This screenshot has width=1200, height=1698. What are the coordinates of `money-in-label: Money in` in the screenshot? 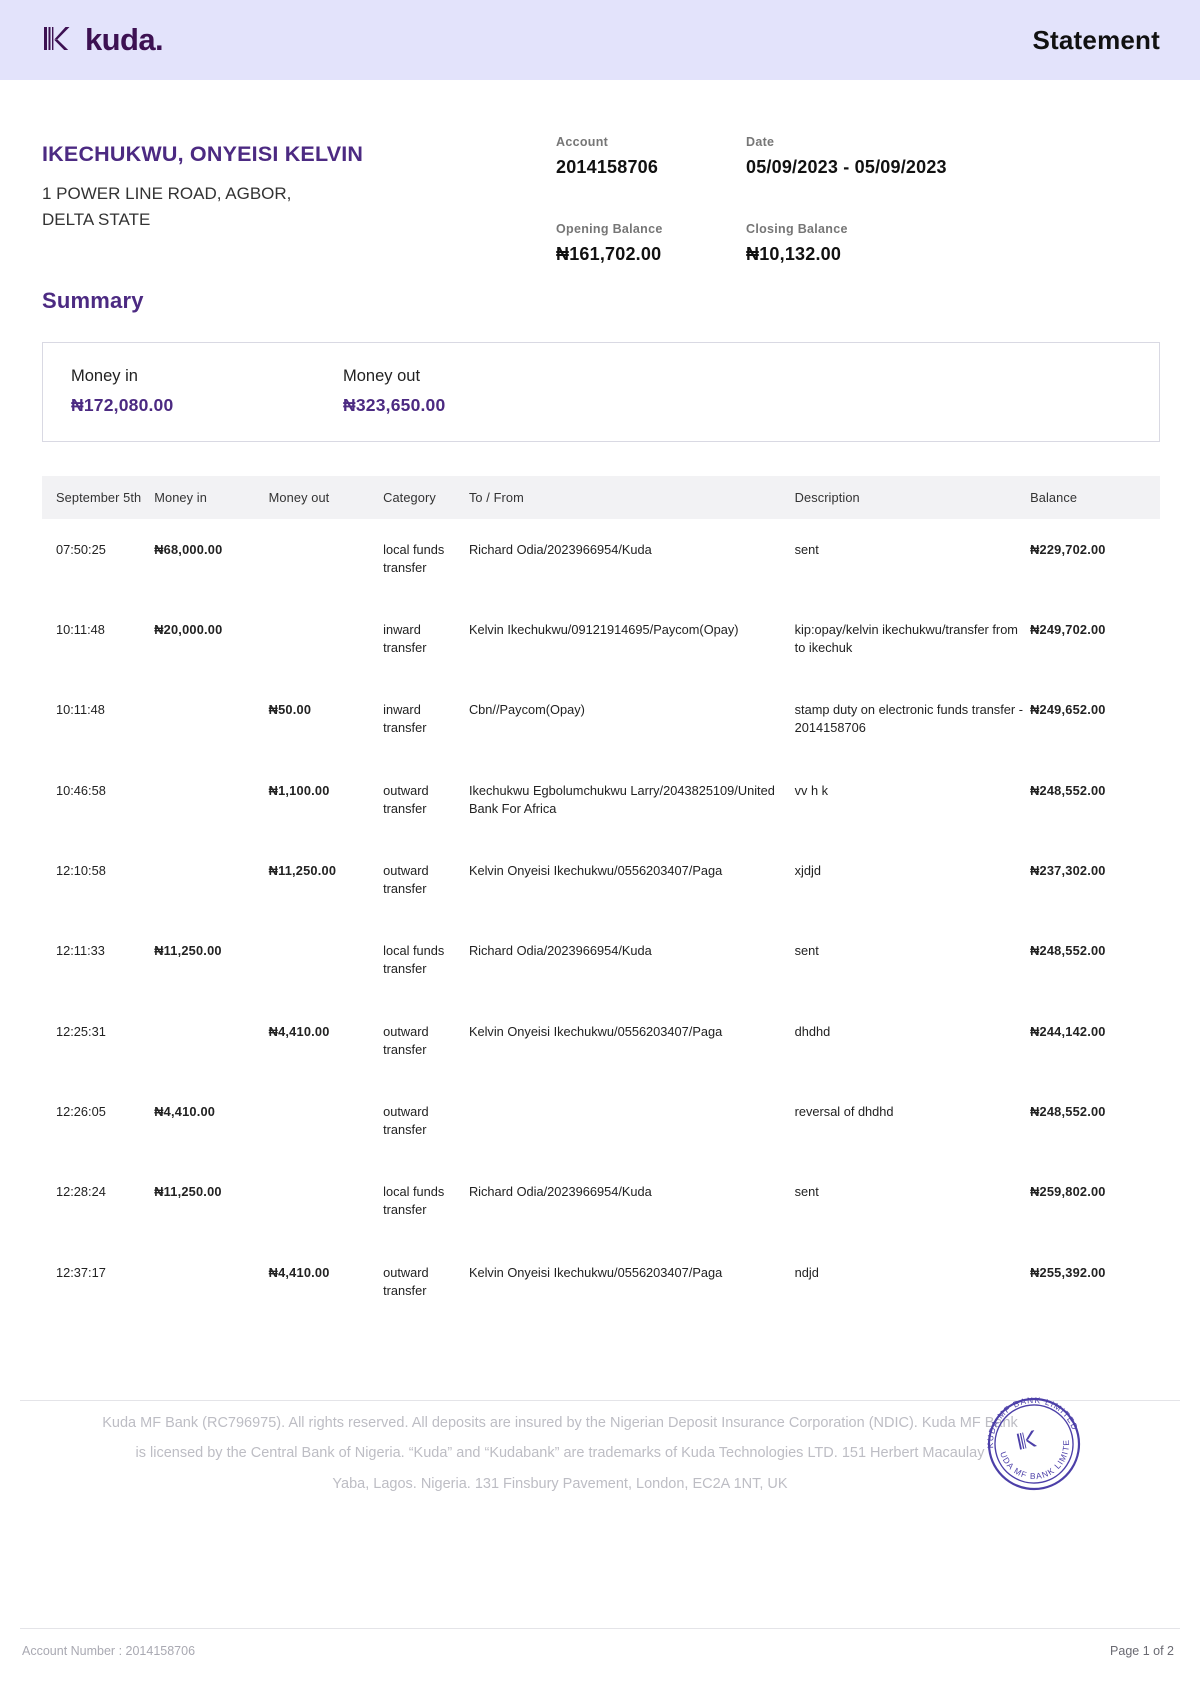 It's located at (104, 376).